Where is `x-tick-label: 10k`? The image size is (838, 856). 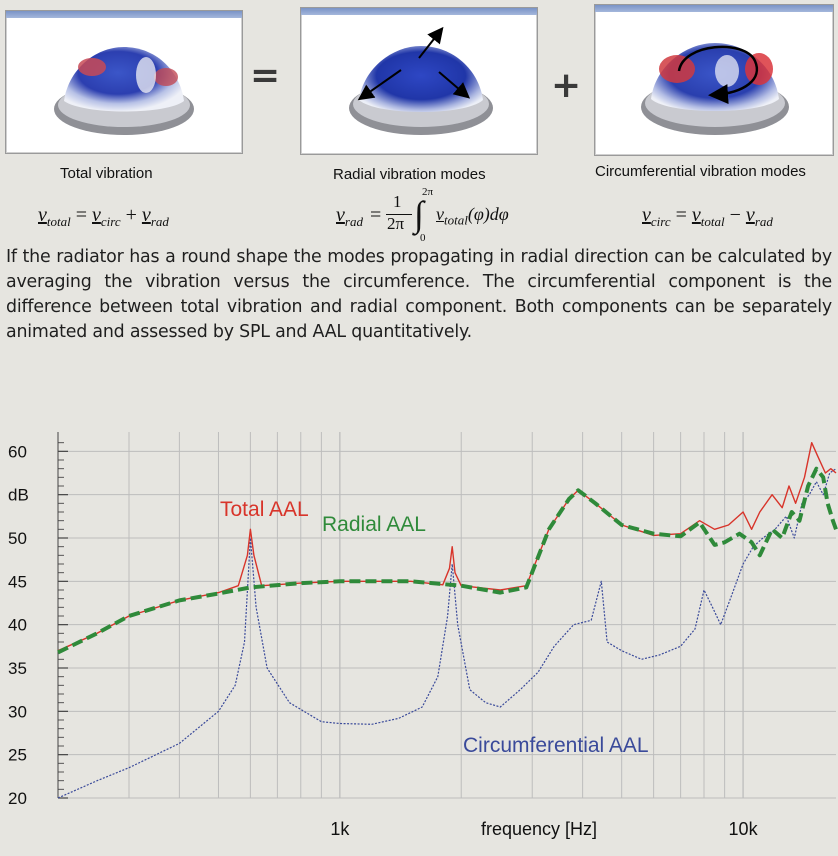 x-tick-label: 10k is located at coordinates (744, 829).